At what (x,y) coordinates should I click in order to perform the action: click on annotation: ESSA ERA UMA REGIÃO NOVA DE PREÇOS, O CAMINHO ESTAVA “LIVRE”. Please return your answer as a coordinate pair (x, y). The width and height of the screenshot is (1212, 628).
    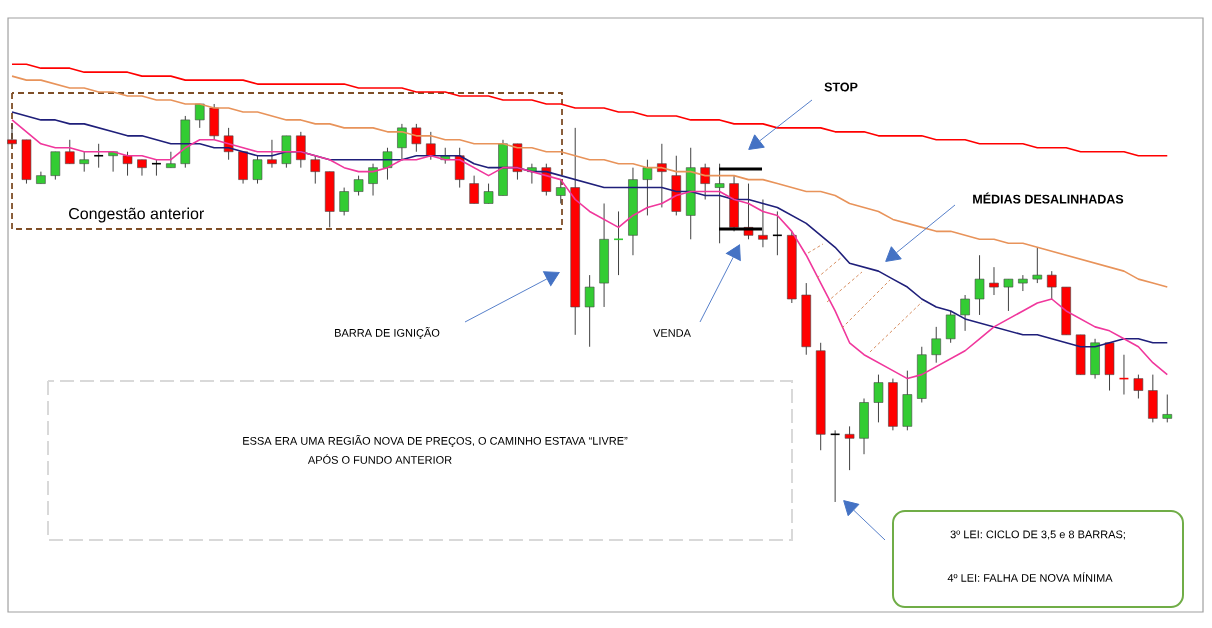
    Looking at the image, I should click on (435, 441).